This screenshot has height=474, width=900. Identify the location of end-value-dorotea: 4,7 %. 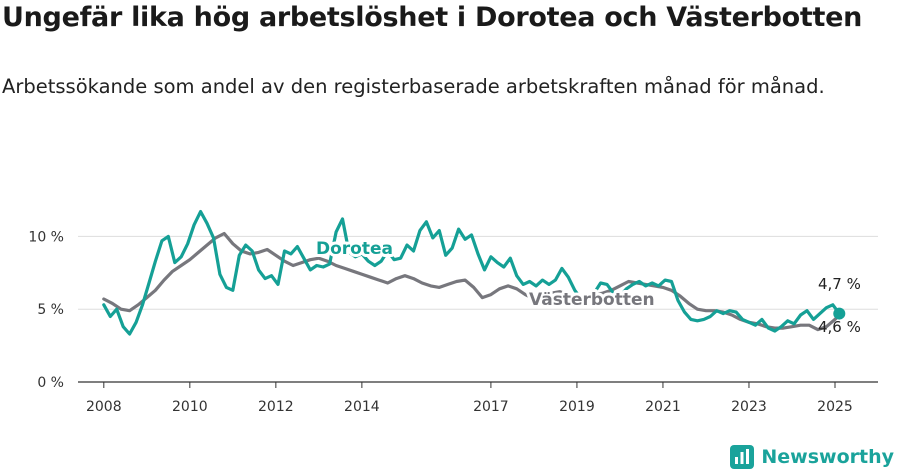
(839, 284).